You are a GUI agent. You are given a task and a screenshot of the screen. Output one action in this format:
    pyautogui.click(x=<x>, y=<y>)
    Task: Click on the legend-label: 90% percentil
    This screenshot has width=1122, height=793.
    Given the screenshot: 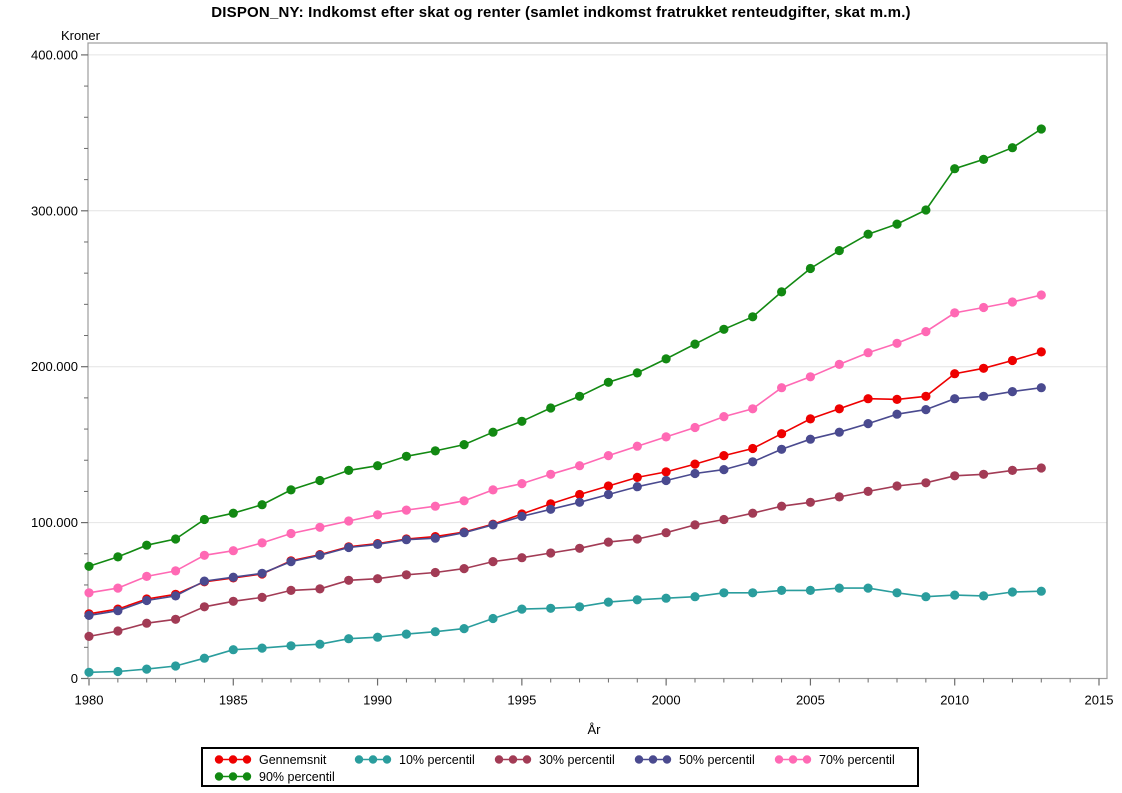 What is the action you would take?
    pyautogui.click(x=297, y=776)
    